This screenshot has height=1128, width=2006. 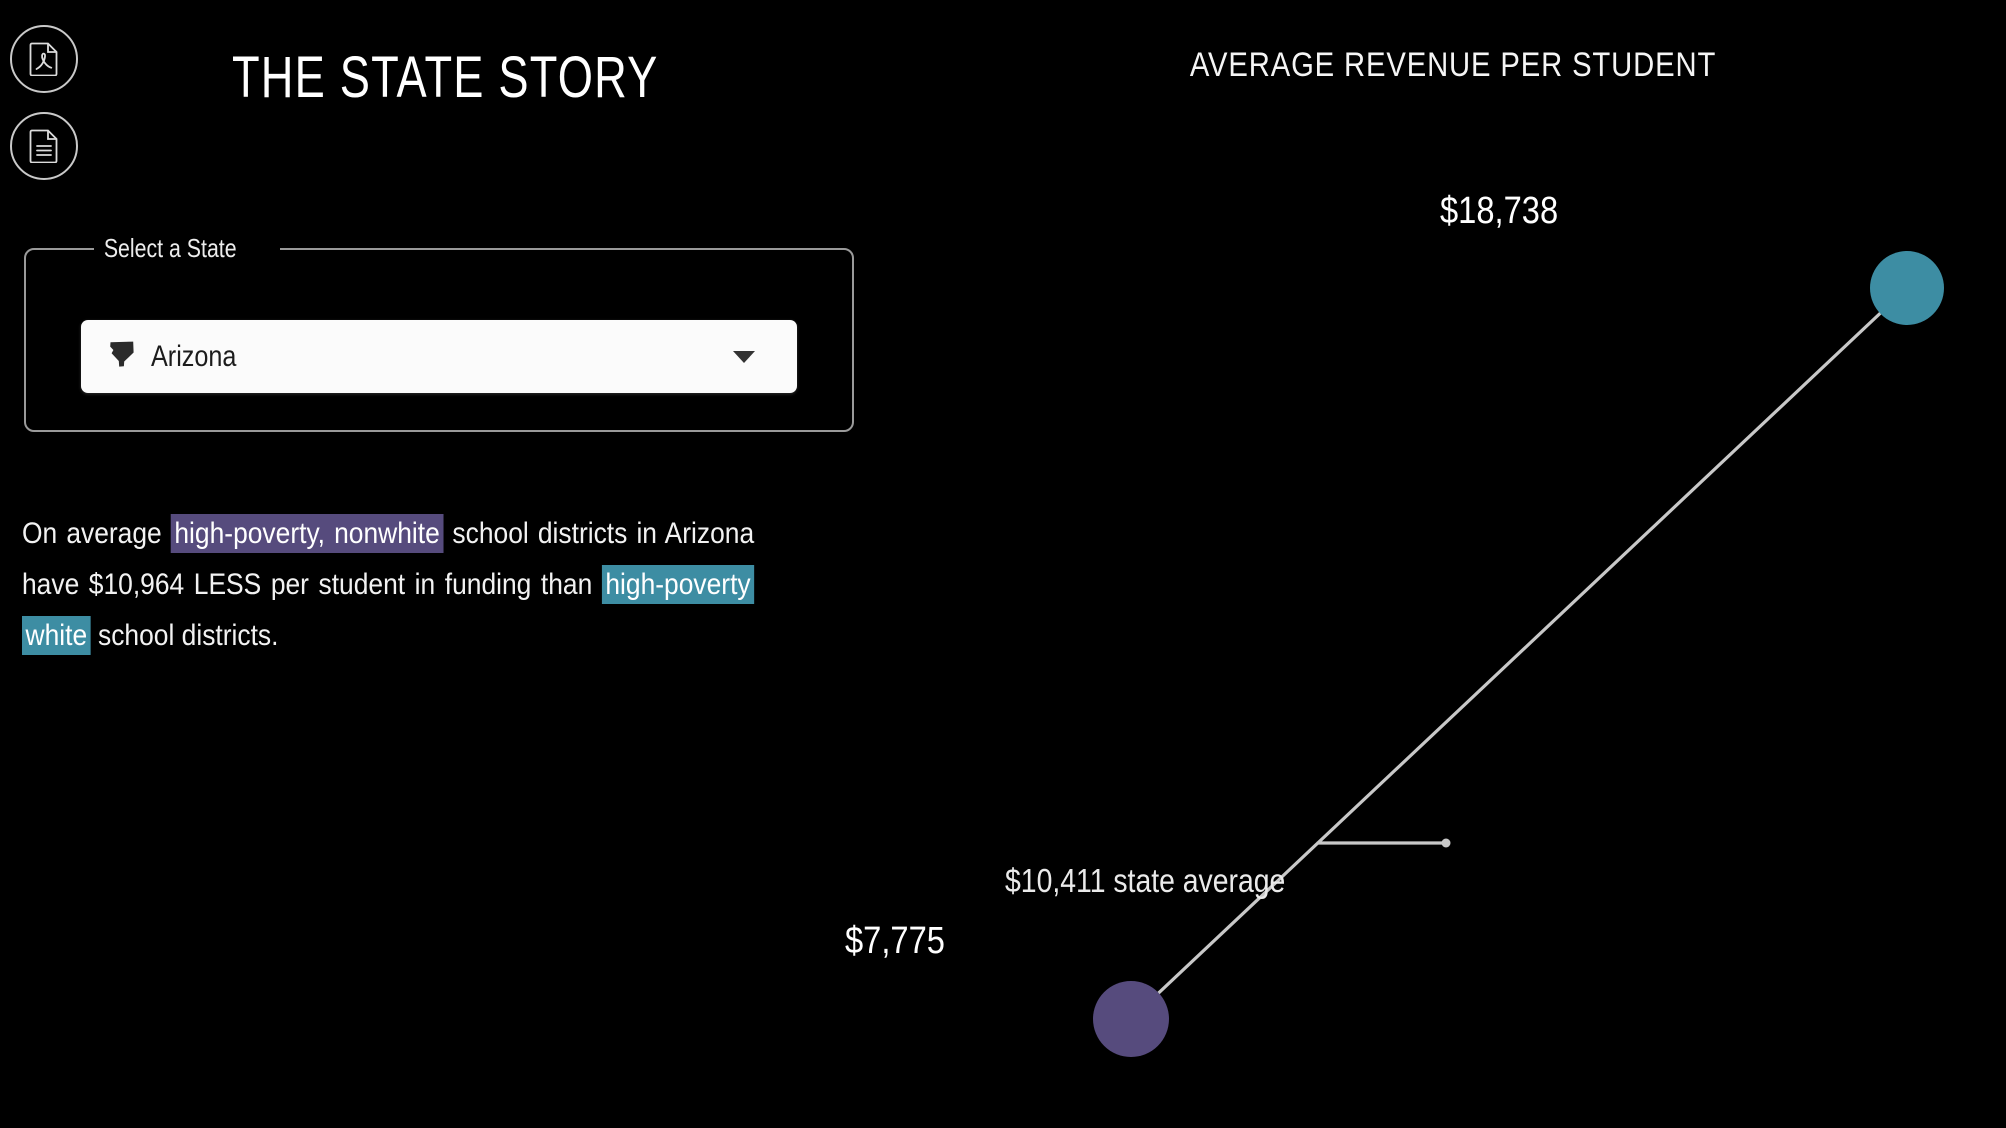 What do you see at coordinates (744, 356) in the screenshot?
I see `chevron-down-icon` at bounding box center [744, 356].